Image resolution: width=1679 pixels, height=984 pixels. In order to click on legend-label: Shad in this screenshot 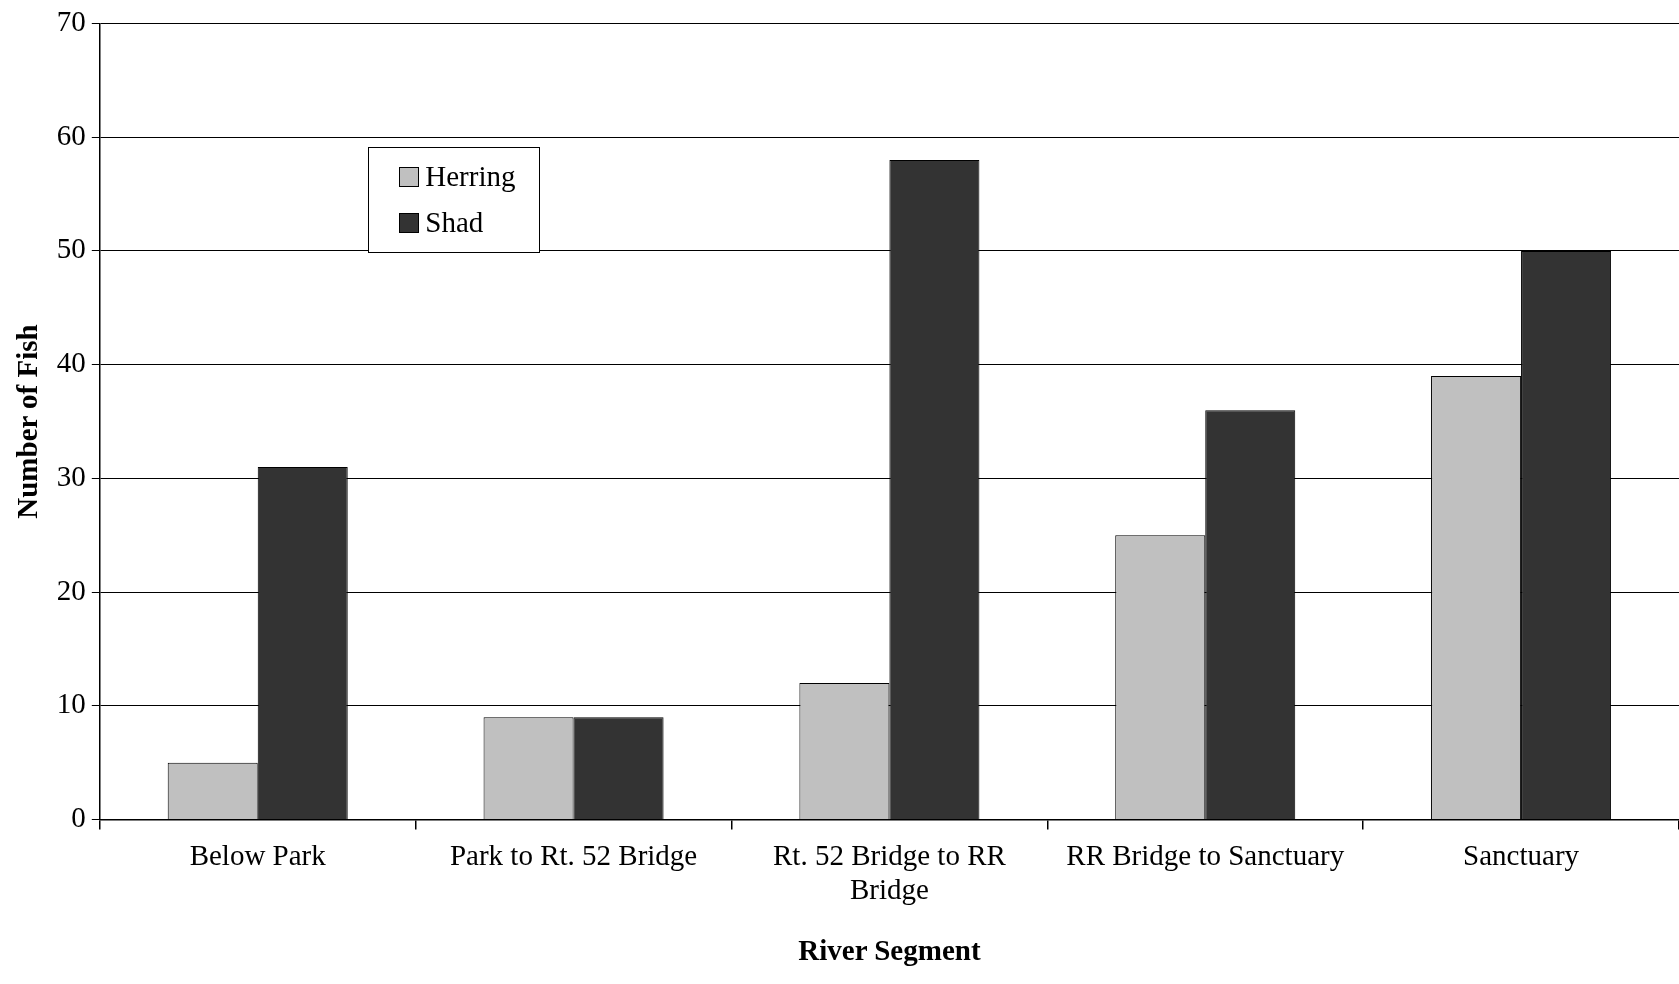, I will do `click(454, 223)`.